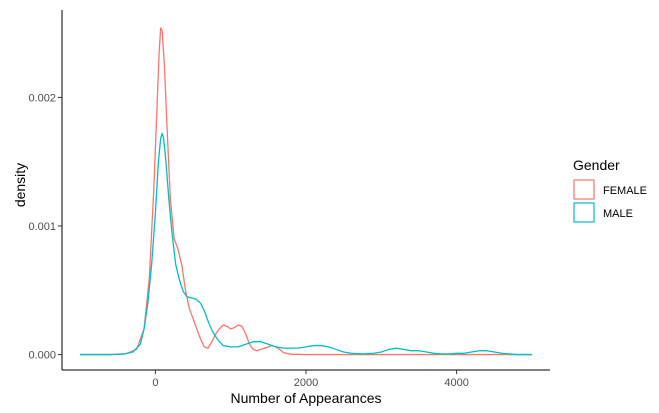  What do you see at coordinates (306, 398) in the screenshot?
I see `x-axis-title: Number of Appearances` at bounding box center [306, 398].